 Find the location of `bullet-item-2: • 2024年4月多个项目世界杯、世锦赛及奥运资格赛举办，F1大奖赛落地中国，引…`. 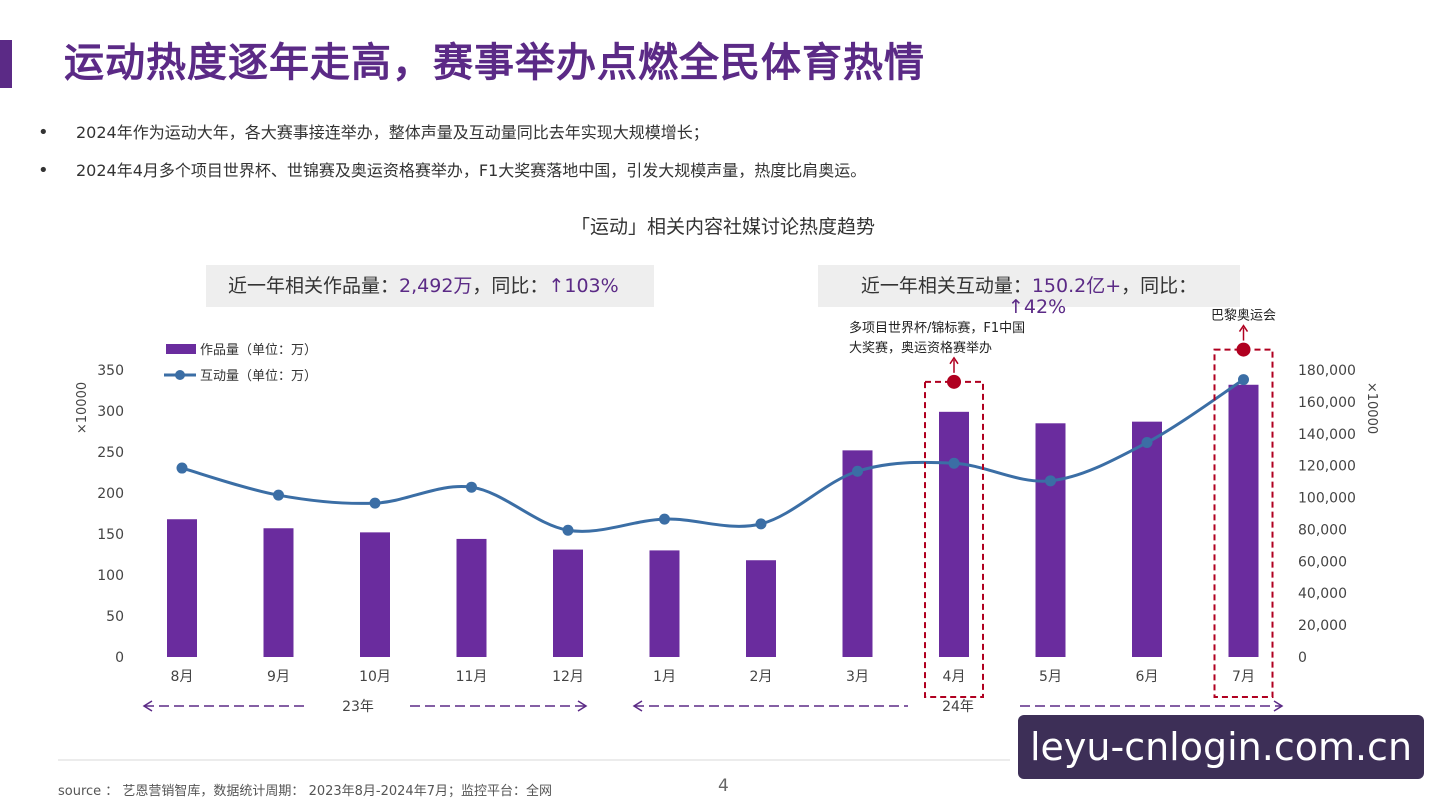

bullet-item-2: • 2024年4月多个项目世界杯、世锦赛及奥运资格赛举办，F1大奖赛落地中国，引… is located at coordinates (728, 177).